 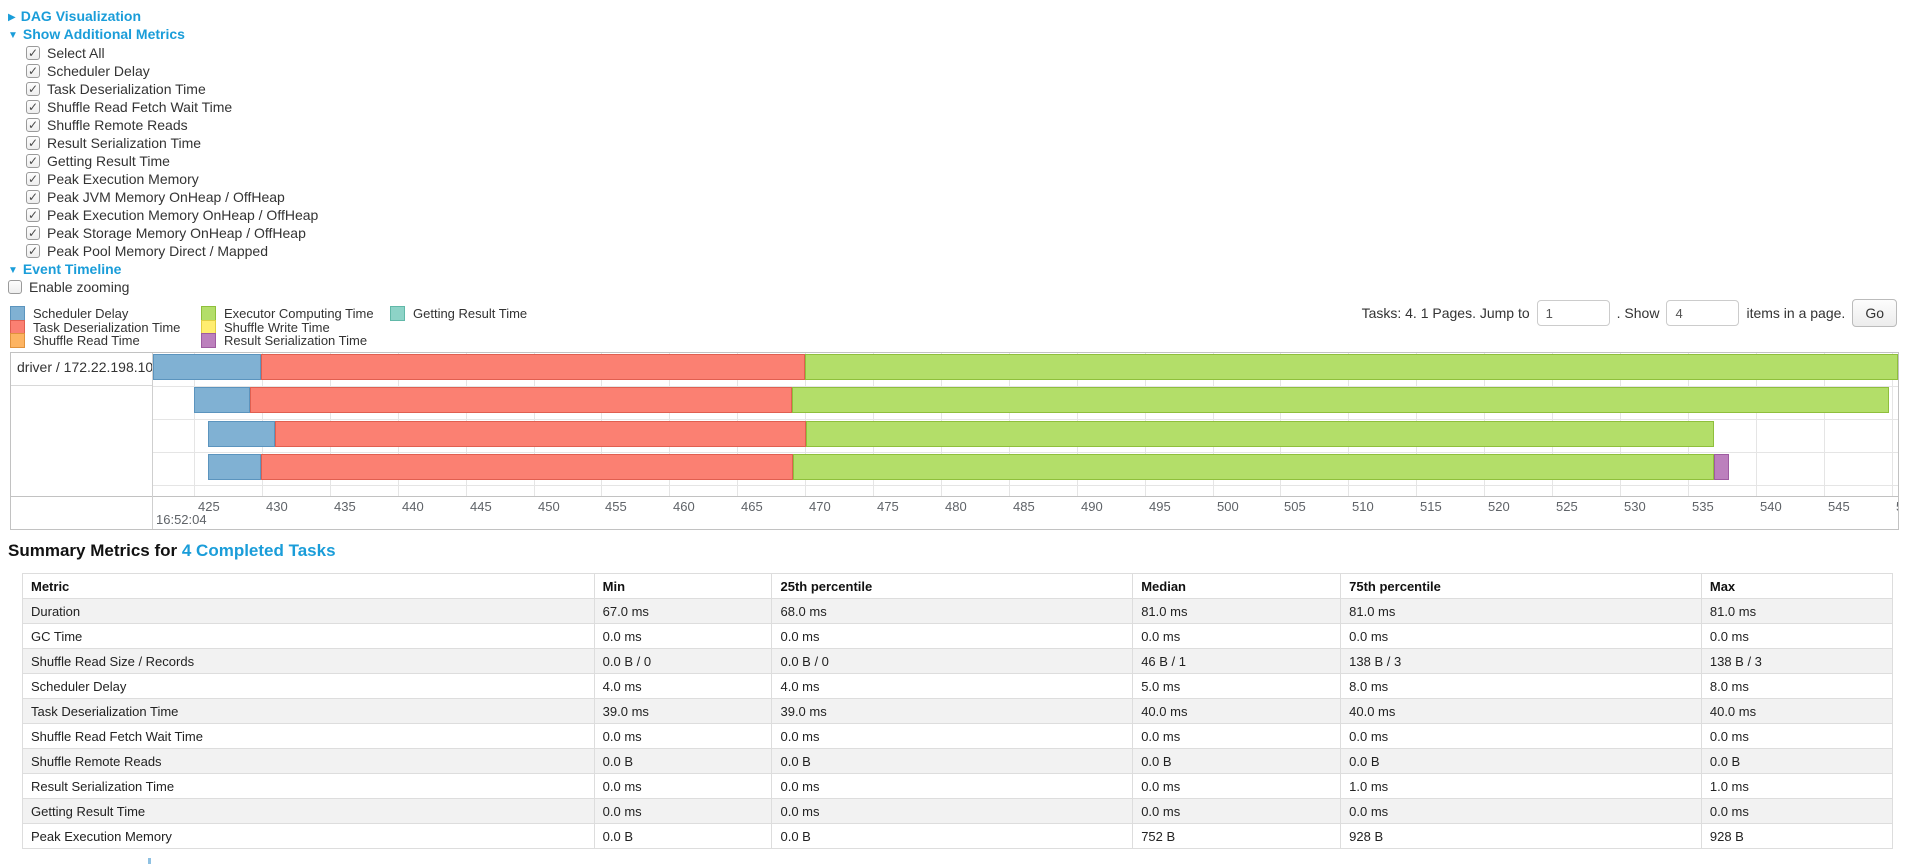 What do you see at coordinates (308, 786) in the screenshot?
I see `metric-name-cell: Result Serialization Time` at bounding box center [308, 786].